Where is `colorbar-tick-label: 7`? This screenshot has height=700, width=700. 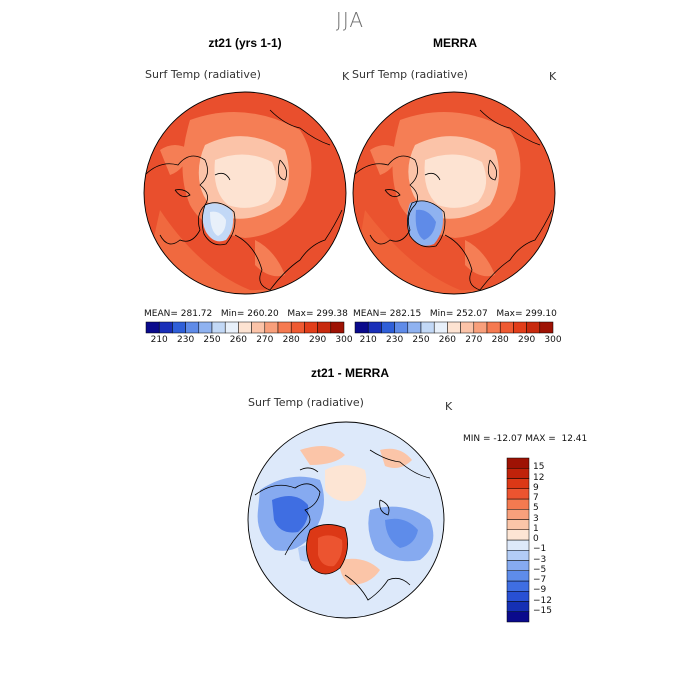 colorbar-tick-label: 7 is located at coordinates (536, 498).